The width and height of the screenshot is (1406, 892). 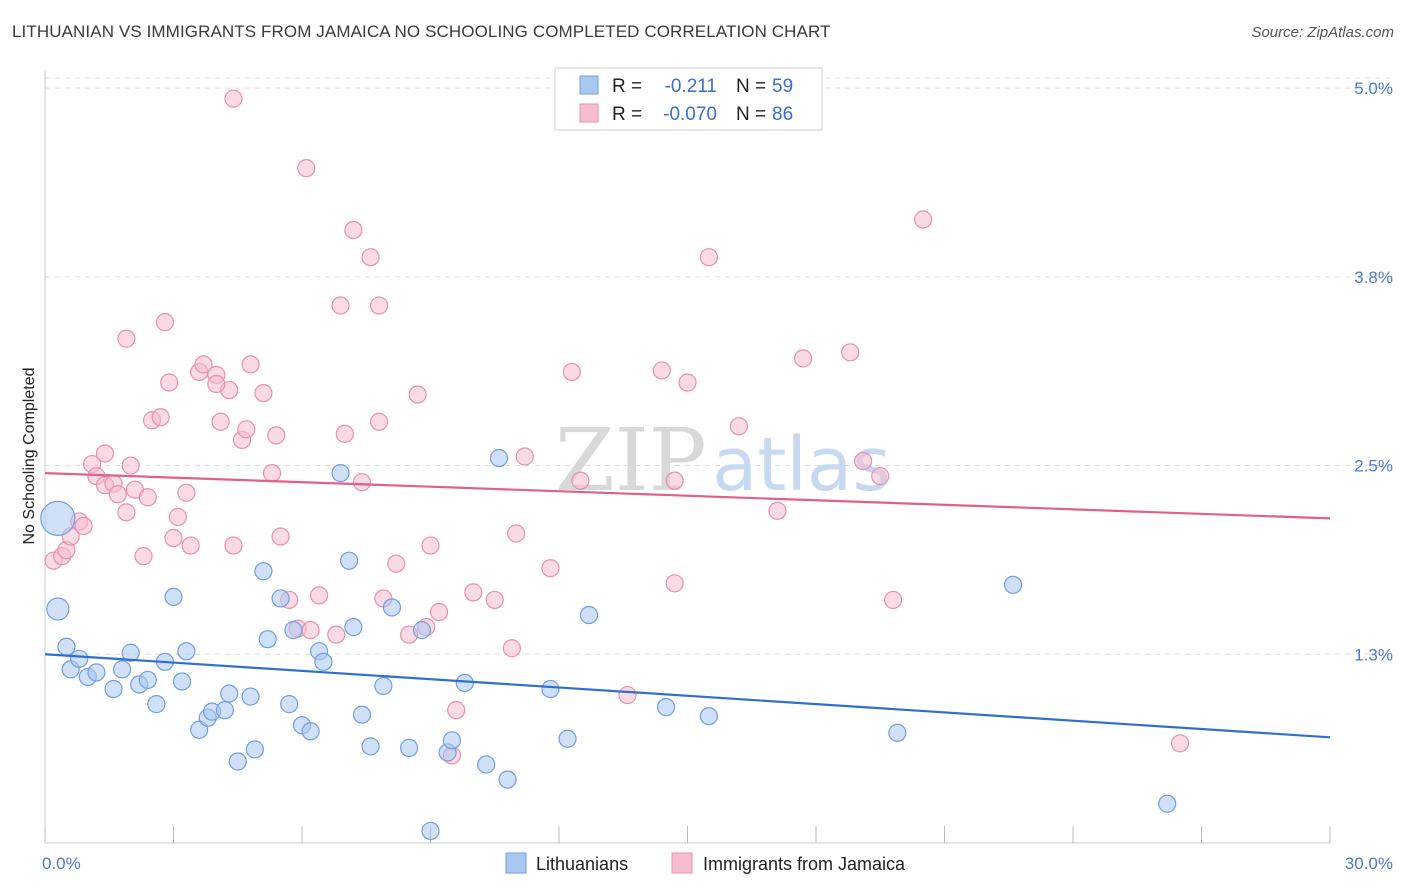 I want to click on legend-r-value-1: -0.070, so click(x=690, y=114).